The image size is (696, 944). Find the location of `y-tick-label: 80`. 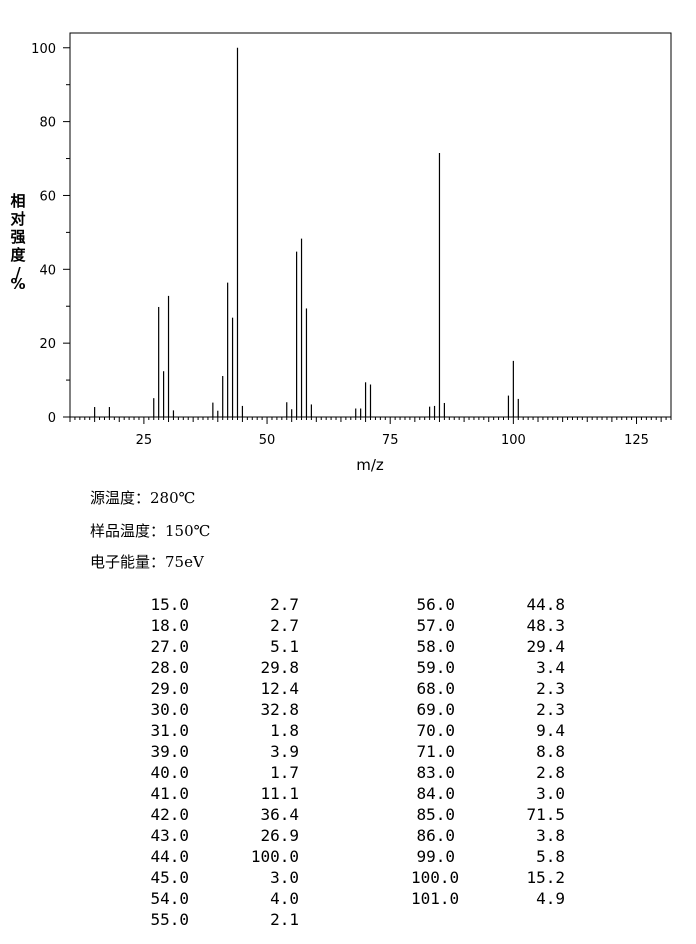

y-tick-label: 80 is located at coordinates (47, 123).